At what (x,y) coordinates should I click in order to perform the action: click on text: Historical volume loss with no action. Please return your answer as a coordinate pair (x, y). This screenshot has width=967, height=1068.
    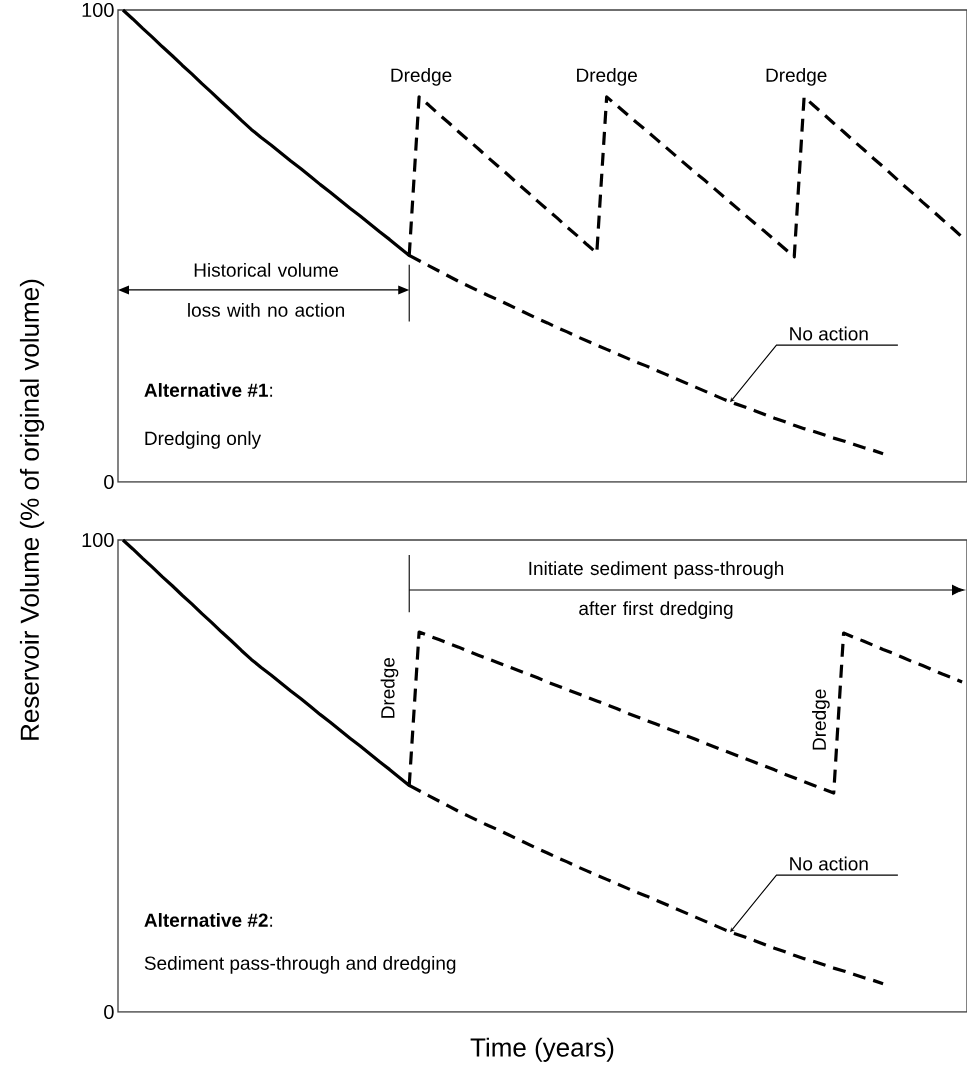
    Looking at the image, I should click on (266, 289).